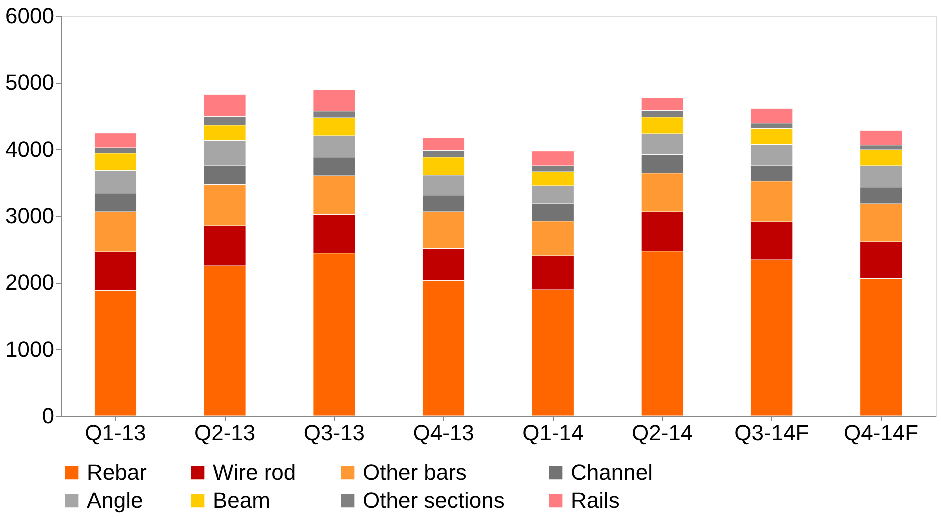 The image size is (941, 517). Describe the element at coordinates (772, 433) in the screenshot. I see `x-tick-label: Q3-14F` at that location.